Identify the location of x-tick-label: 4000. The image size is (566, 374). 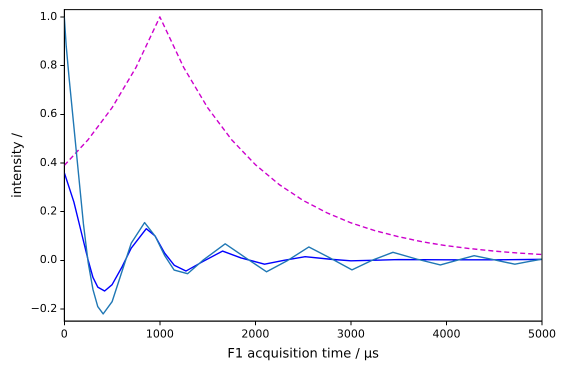
(446, 334).